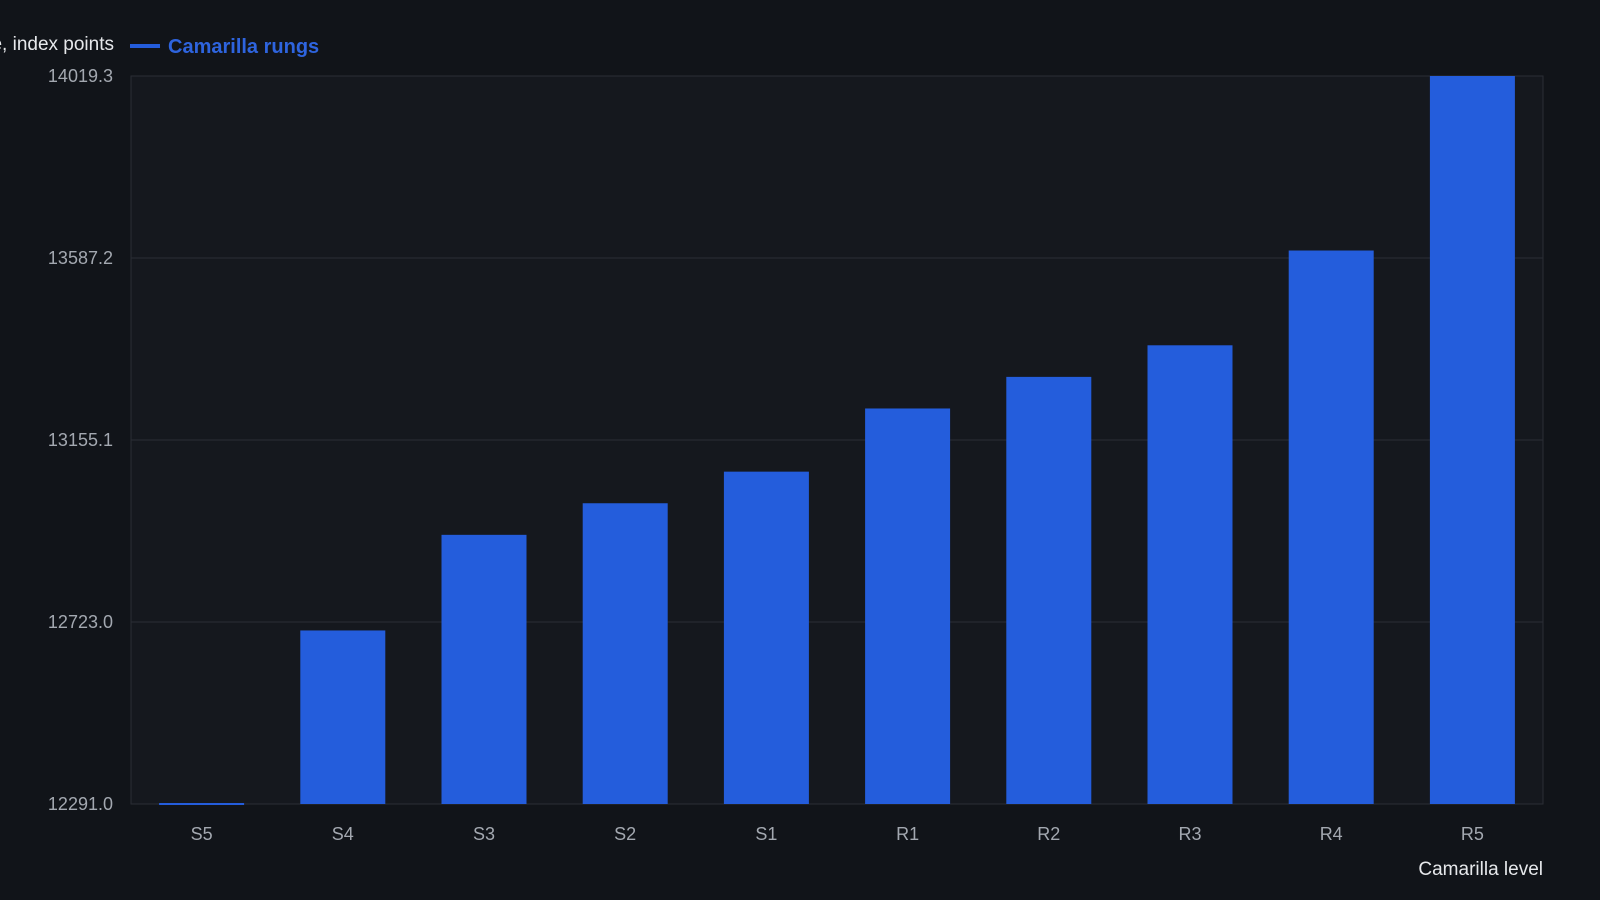 The width and height of the screenshot is (1600, 900). I want to click on y-axis-title: e, index points, so click(57, 44).